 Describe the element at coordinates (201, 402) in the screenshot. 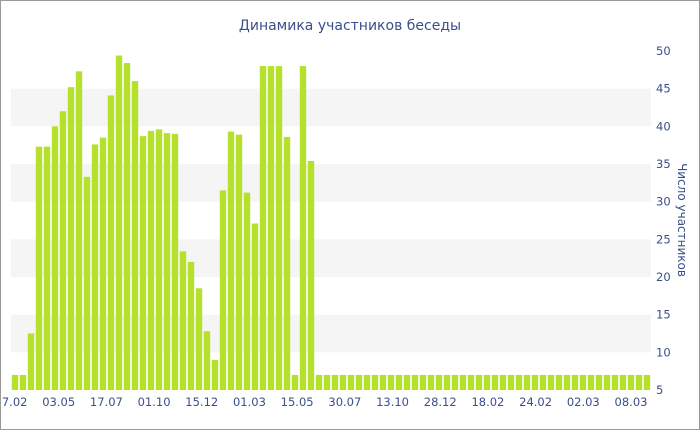

I see `x-tick-label: 15.12` at that location.